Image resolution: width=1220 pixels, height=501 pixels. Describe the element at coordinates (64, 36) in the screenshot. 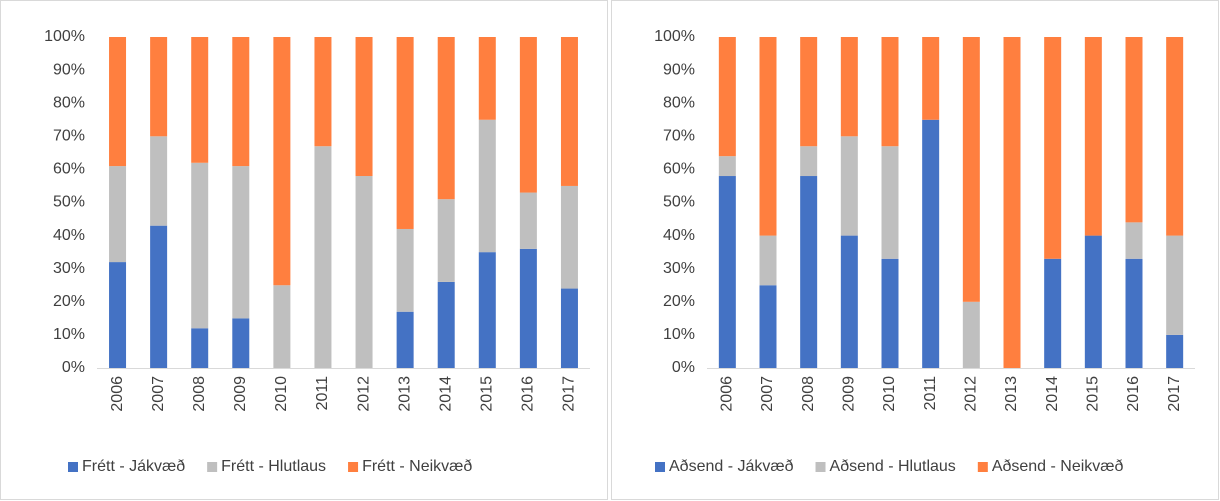

I see `y-tick-label: 100%` at that location.